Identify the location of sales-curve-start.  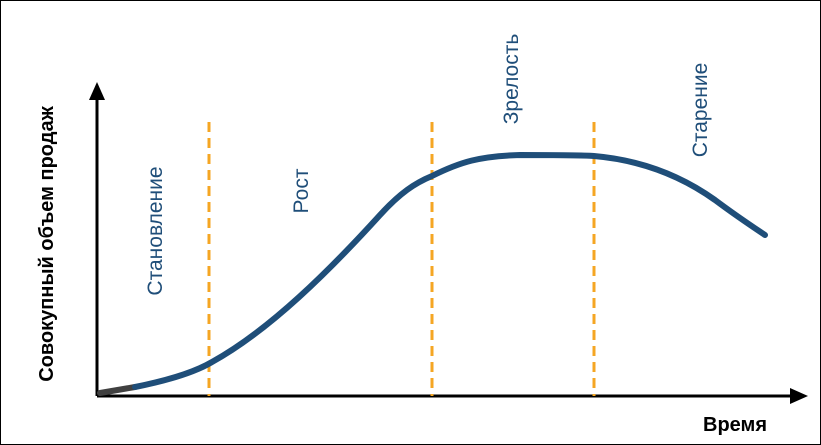
(117, 390).